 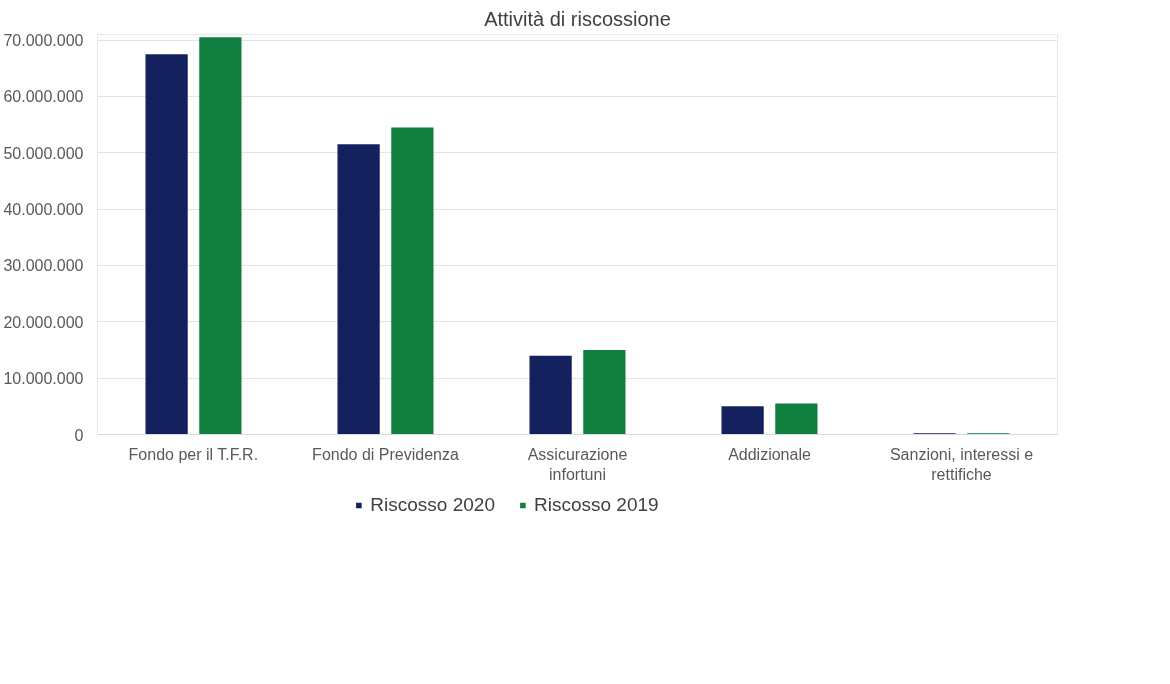 I want to click on y-tick-label: 60.000.000, so click(x=43, y=97).